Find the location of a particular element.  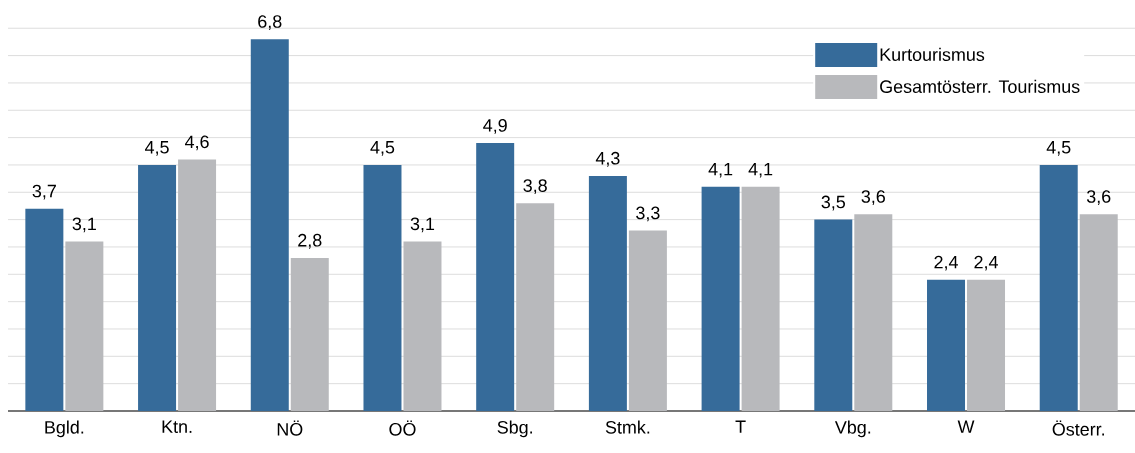

x-tick-label: Österr. is located at coordinates (1078, 428).